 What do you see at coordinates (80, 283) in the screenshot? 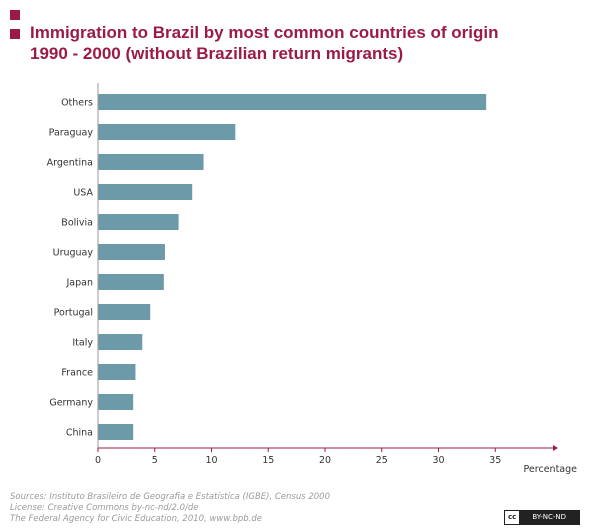
I see `category-label: Japan` at bounding box center [80, 283].